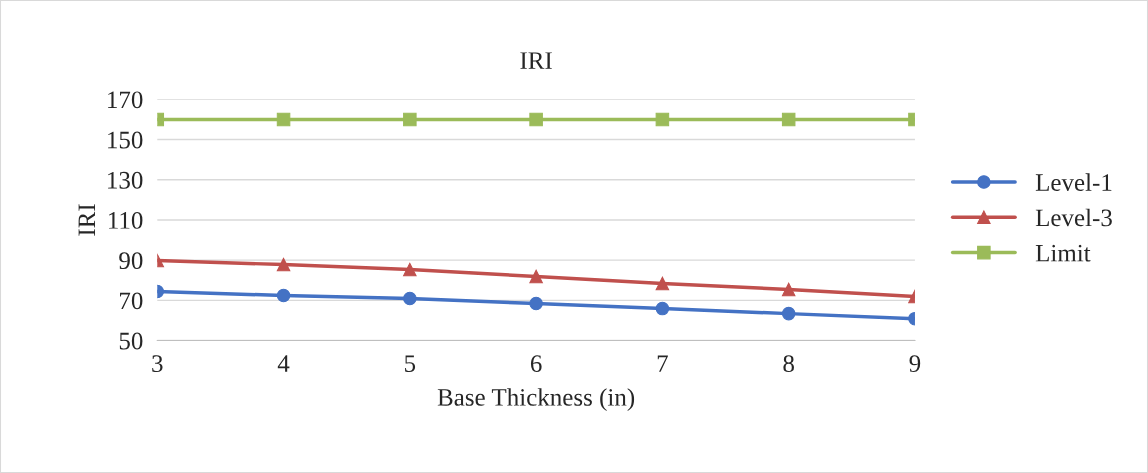  What do you see at coordinates (410, 364) in the screenshot?
I see `x-tick-label: 5` at bounding box center [410, 364].